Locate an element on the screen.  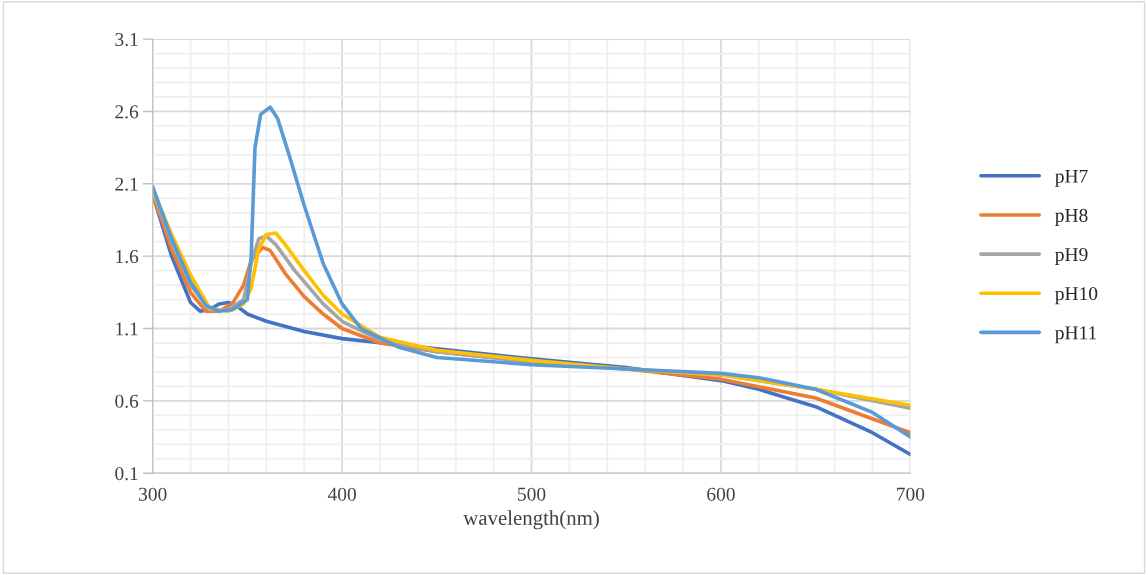
legend-label: pH9 is located at coordinates (1071, 257).